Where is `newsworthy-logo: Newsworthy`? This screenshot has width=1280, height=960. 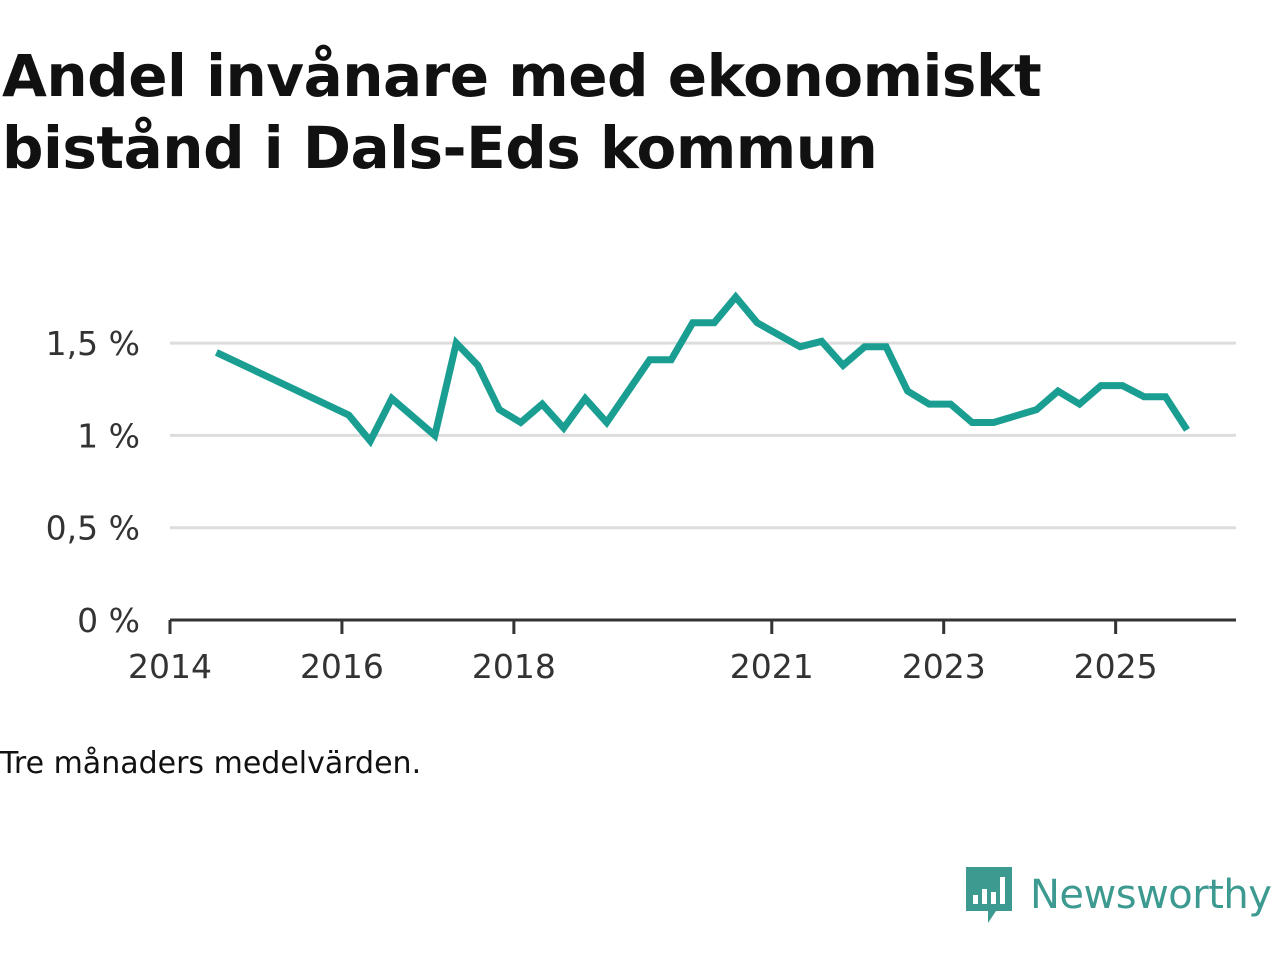 newsworthy-logo: Newsworthy is located at coordinates (1118, 895).